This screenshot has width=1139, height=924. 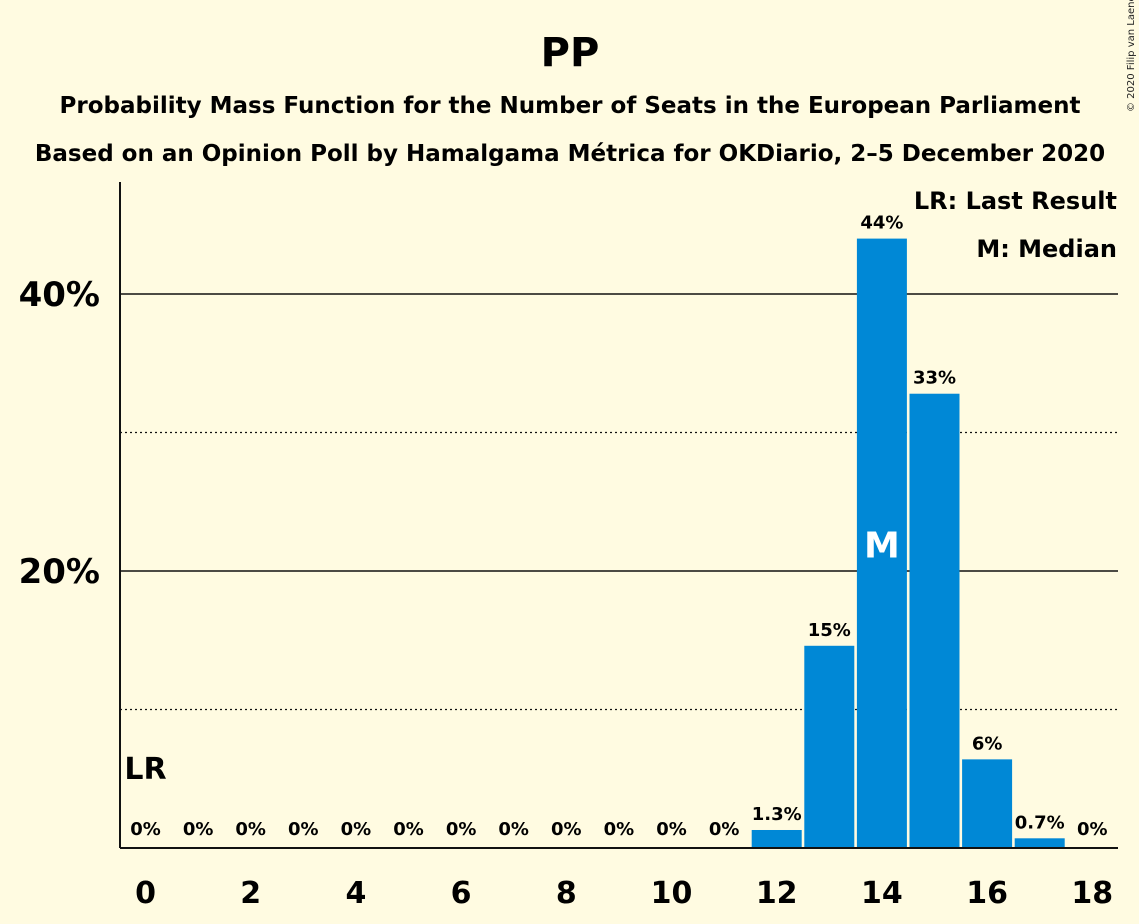 What do you see at coordinates (672, 893) in the screenshot?
I see `x-tick-label: 10` at bounding box center [672, 893].